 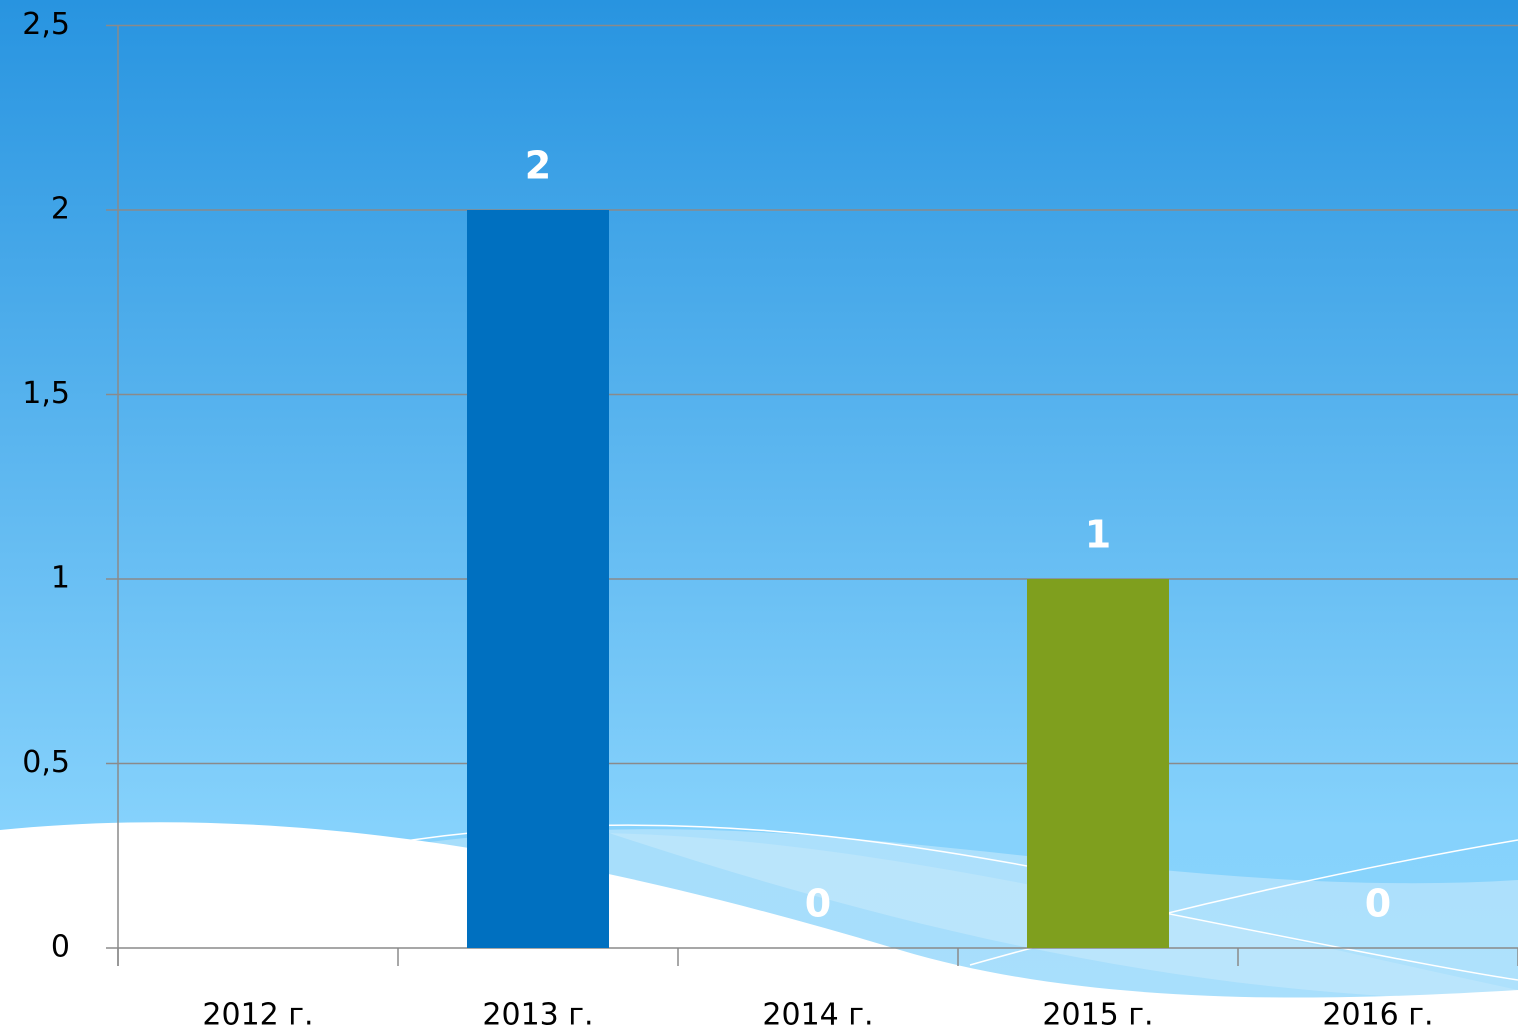 I want to click on y-tick-label: 1, so click(x=60, y=578).